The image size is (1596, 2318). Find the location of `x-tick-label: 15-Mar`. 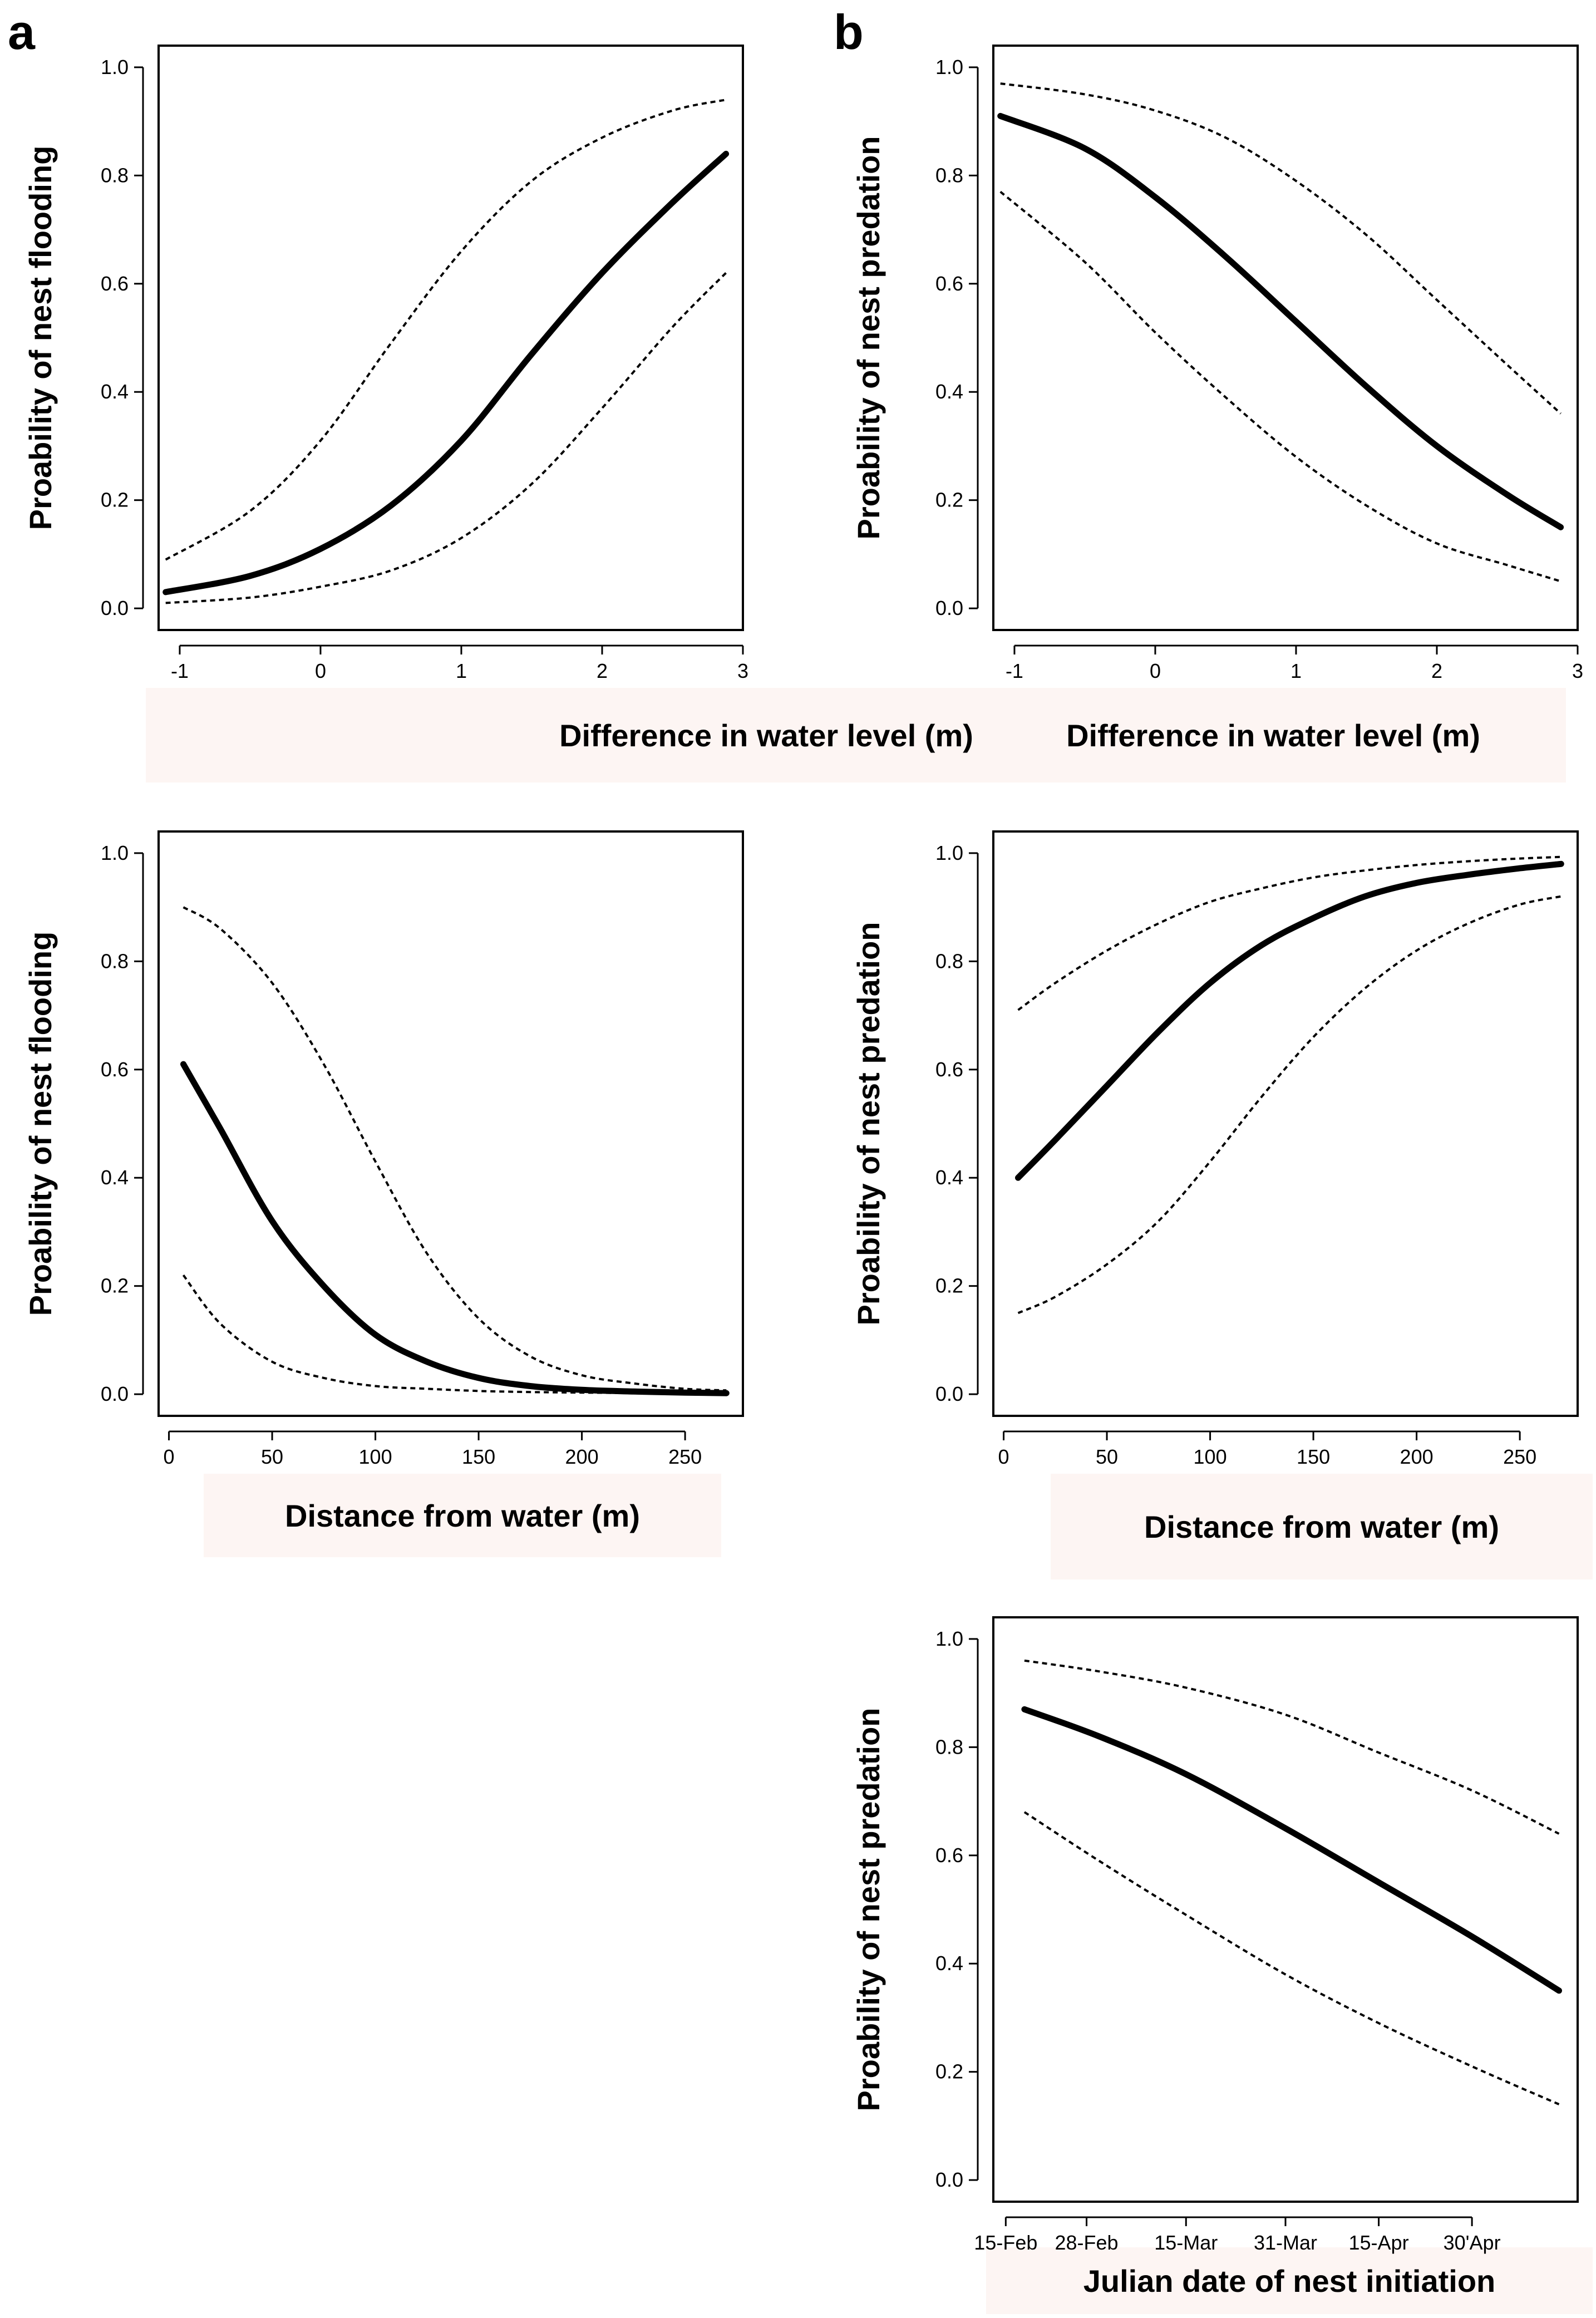

x-tick-label: 15-Mar is located at coordinates (1186, 2242).